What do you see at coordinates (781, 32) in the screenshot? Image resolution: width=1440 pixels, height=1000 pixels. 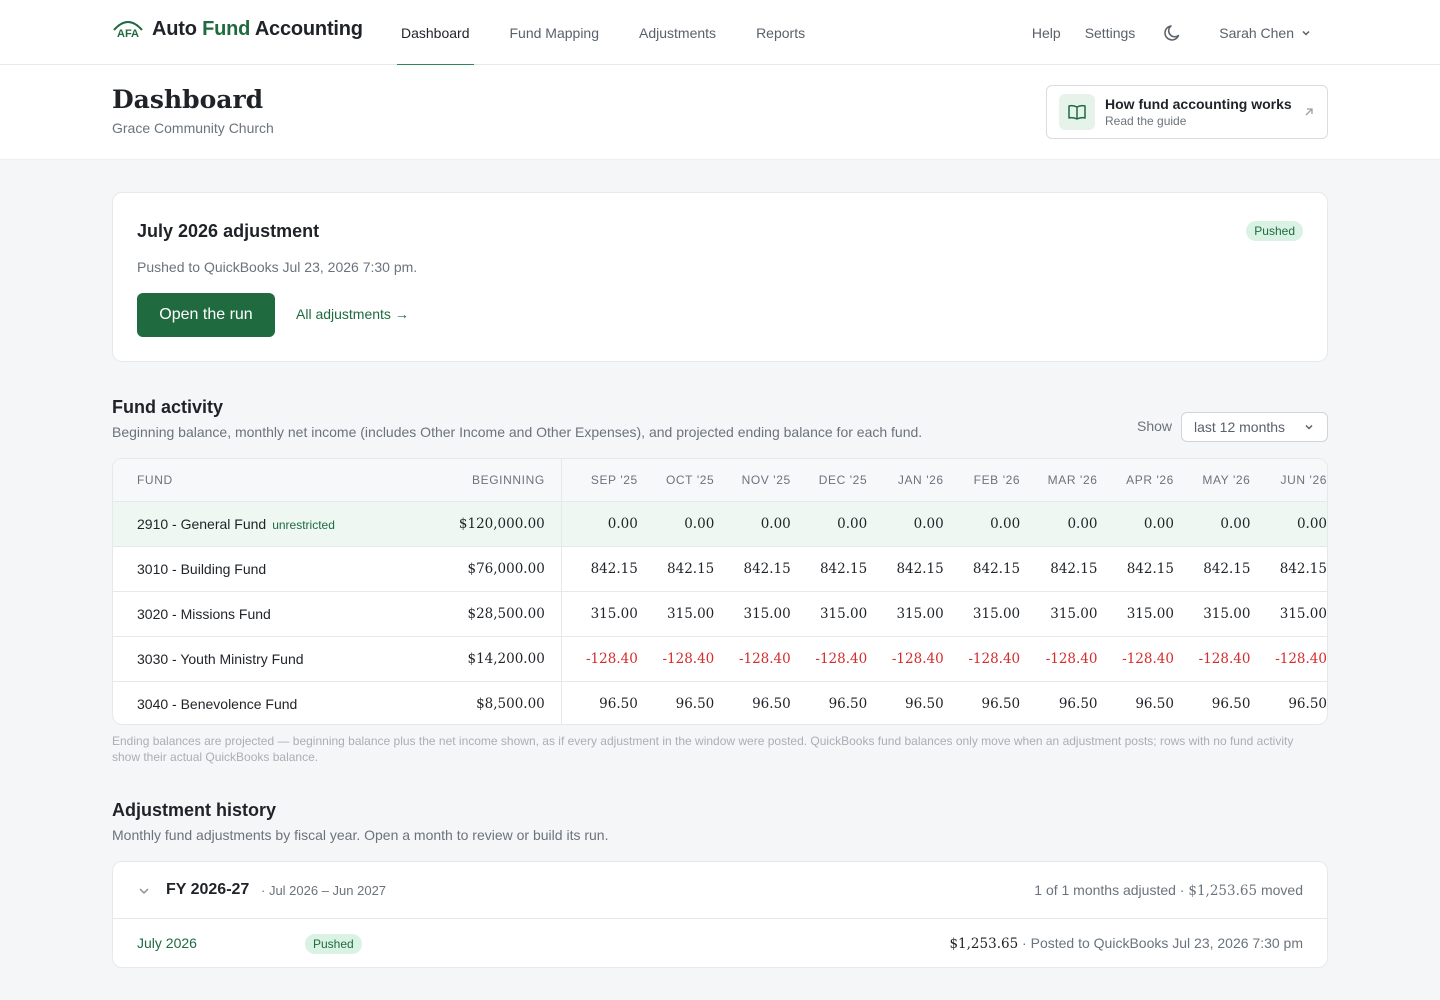 I see `tab-reports: Reports` at bounding box center [781, 32].